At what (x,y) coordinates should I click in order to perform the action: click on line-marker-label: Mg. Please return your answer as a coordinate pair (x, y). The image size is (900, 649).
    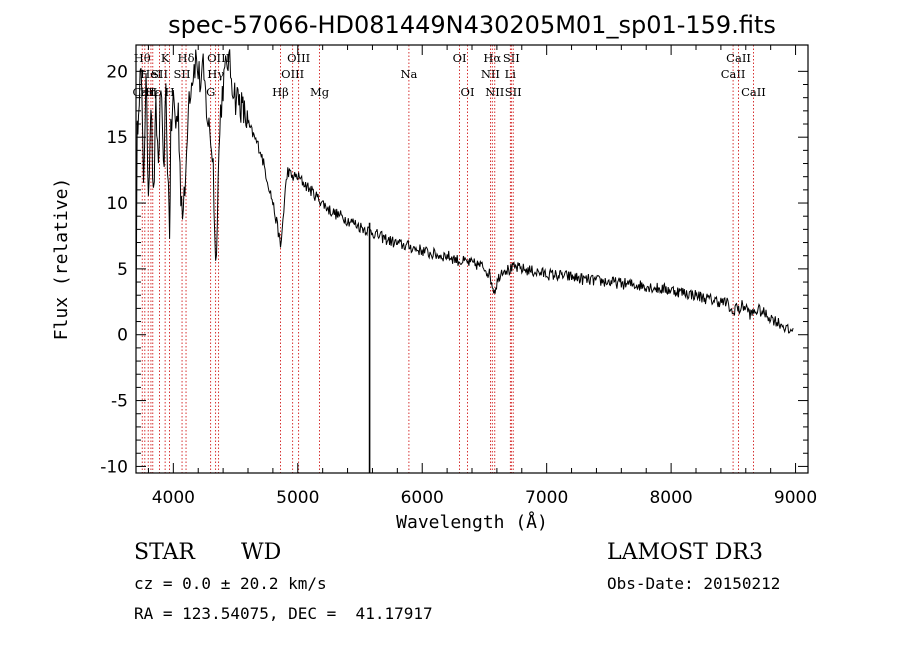
    Looking at the image, I should click on (320, 92).